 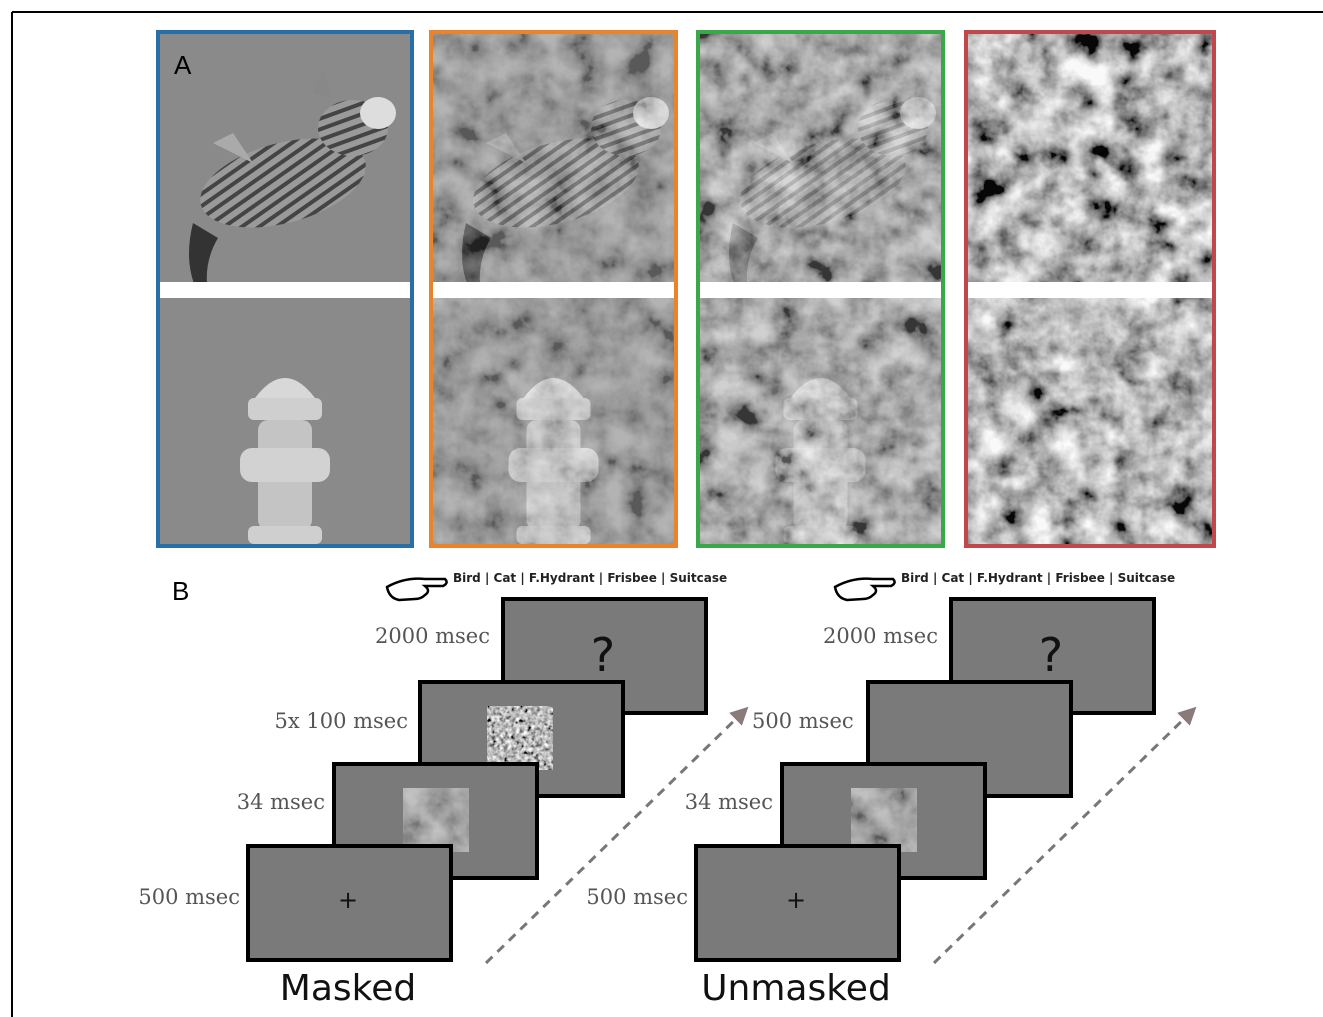 What do you see at coordinates (520, 738) in the screenshot?
I see `mask-noise` at bounding box center [520, 738].